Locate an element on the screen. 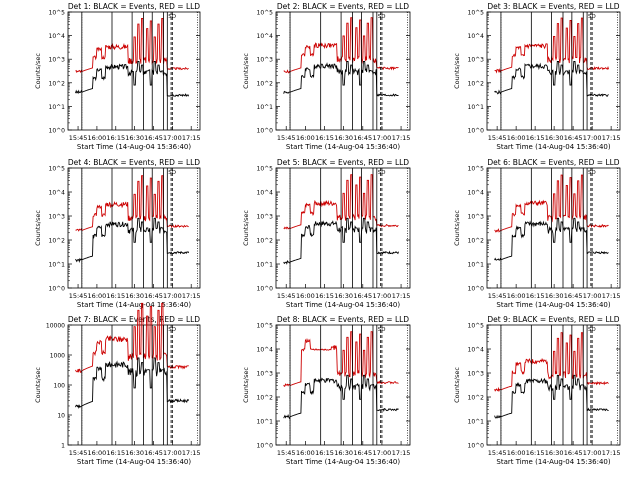 The width and height of the screenshot is (640, 480). y-tick-label: 10000 is located at coordinates (55, 326).